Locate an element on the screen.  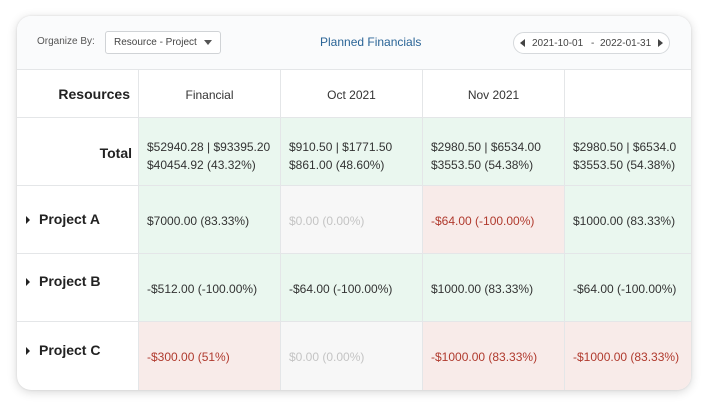
total-cell: $2980.50 | $6534.00 $3553.50 (54.38%) is located at coordinates (494, 152).